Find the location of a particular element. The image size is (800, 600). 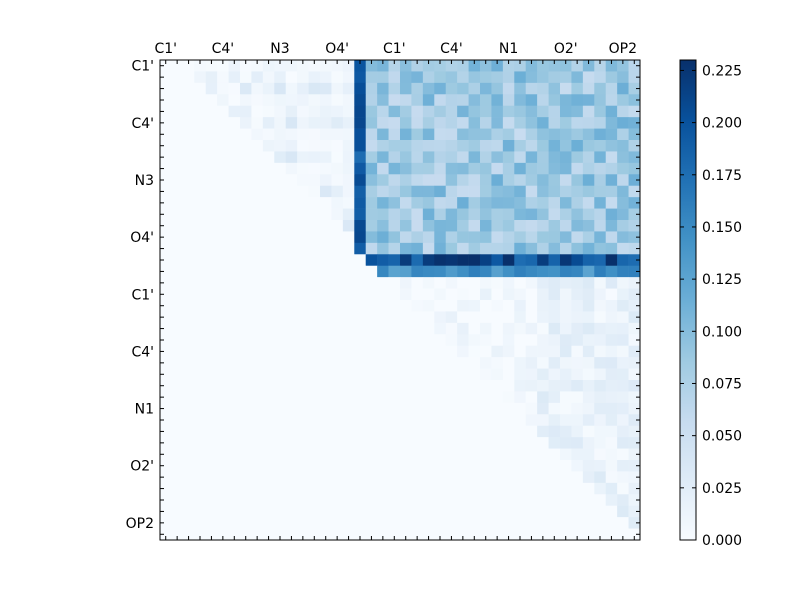

colorbar-tick-label: 0.175 is located at coordinates (722, 176).